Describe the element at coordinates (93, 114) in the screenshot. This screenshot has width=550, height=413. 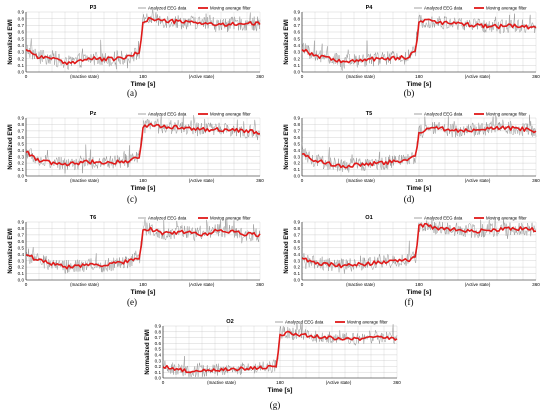
I see `chart-title: Pz` at that location.